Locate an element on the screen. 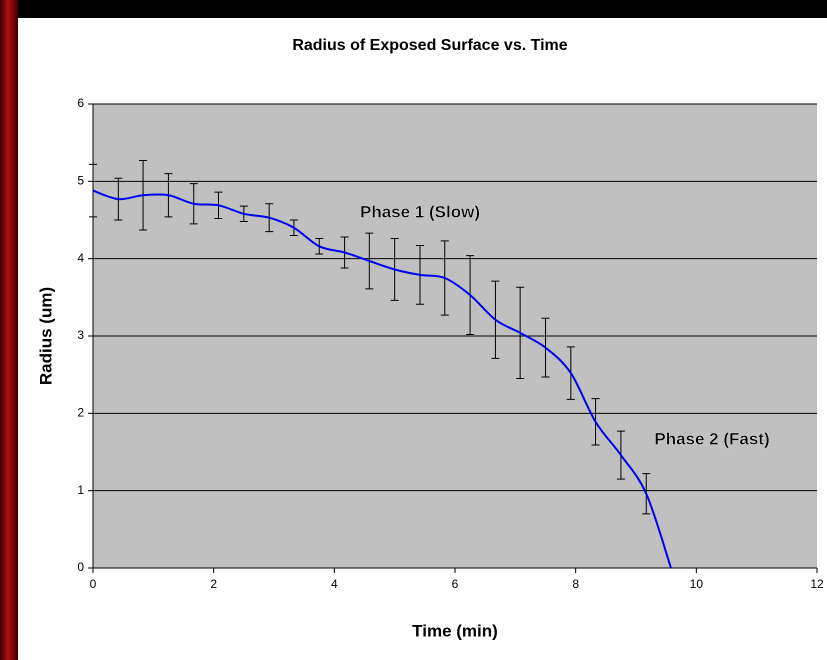 Image resolution: width=827 pixels, height=660 pixels. x-axis-label: Time (min) is located at coordinates (455, 630).